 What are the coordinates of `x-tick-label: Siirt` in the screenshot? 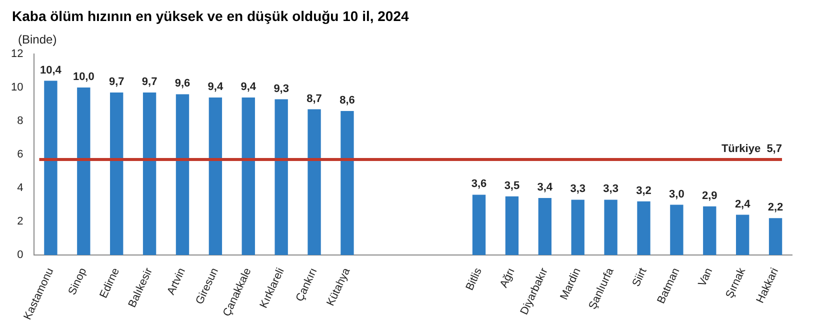 It's located at (640, 277).